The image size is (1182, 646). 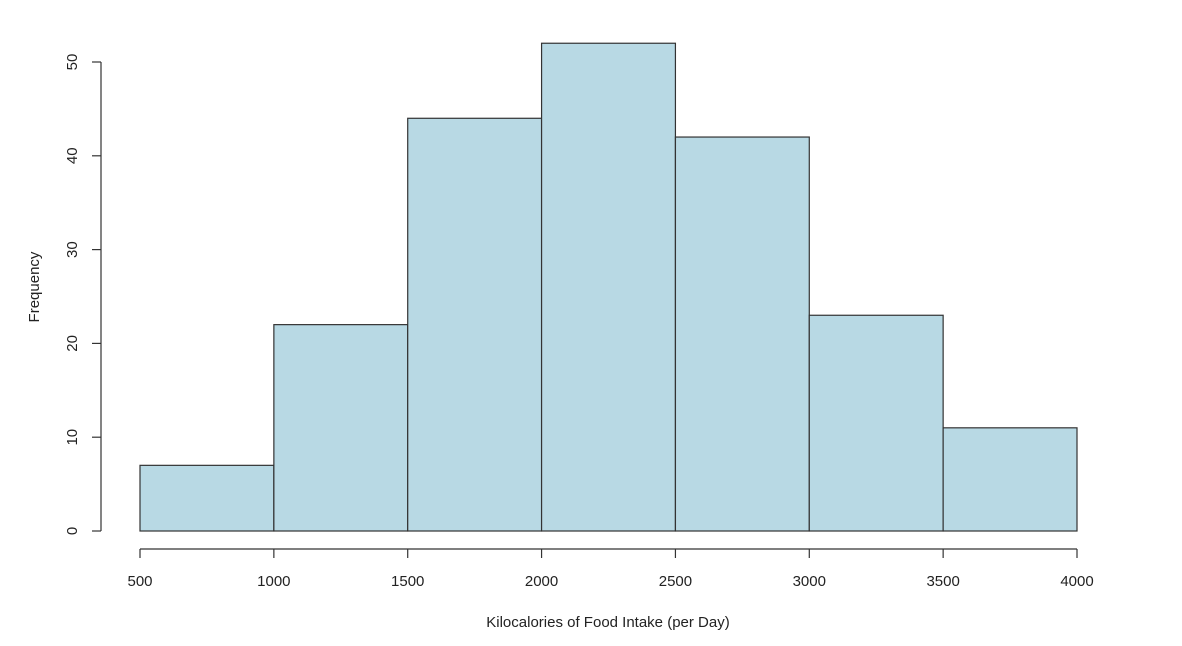 What do you see at coordinates (72, 155) in the screenshot?
I see `y-tick-label: 40` at bounding box center [72, 155].